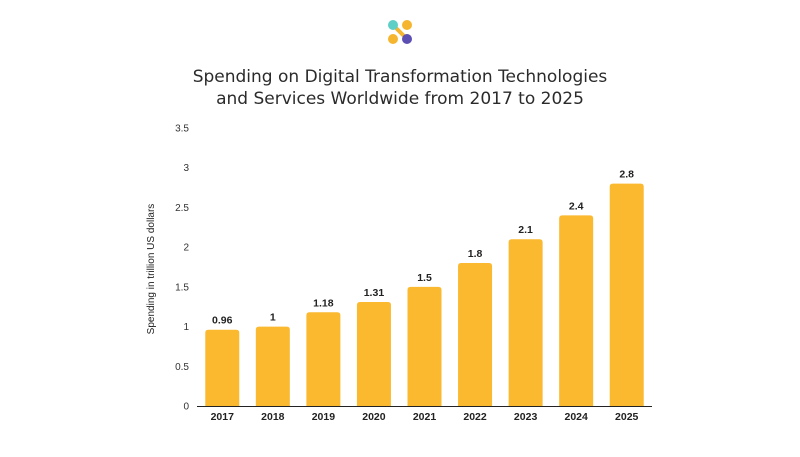  Describe the element at coordinates (223, 417) in the screenshot. I see `x-tick-label-2017: 2017` at that location.